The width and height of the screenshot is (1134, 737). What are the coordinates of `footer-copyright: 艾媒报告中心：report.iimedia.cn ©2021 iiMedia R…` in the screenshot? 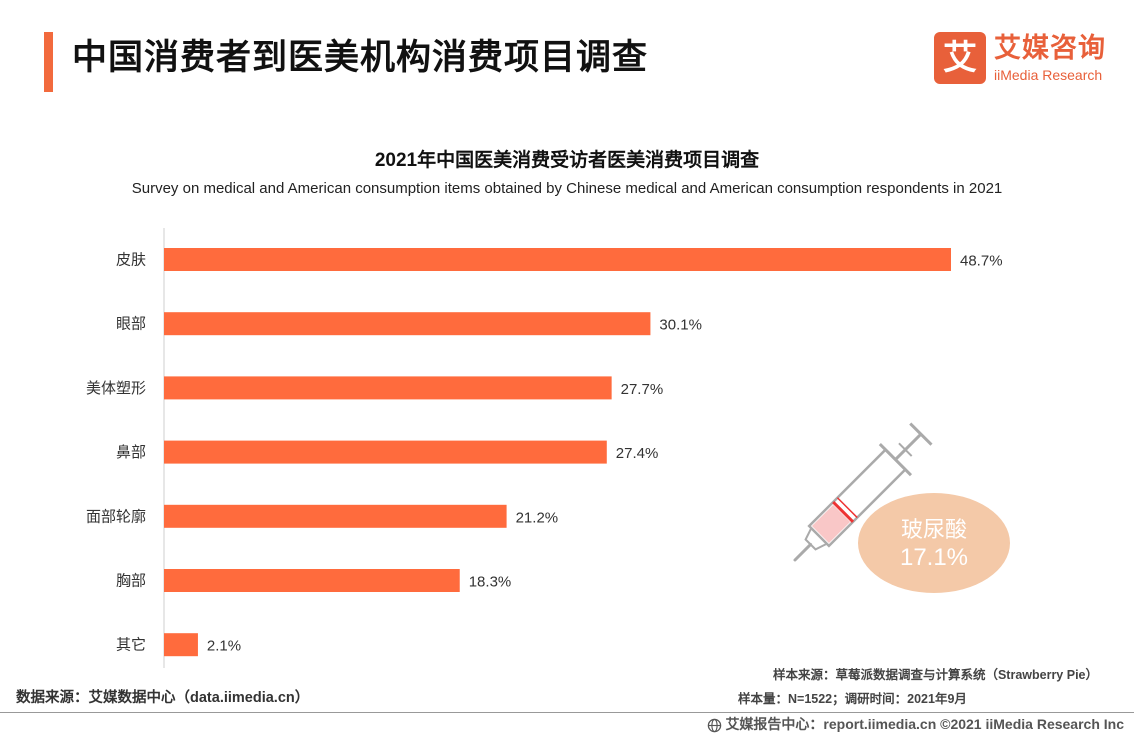 It's located at (915, 724).